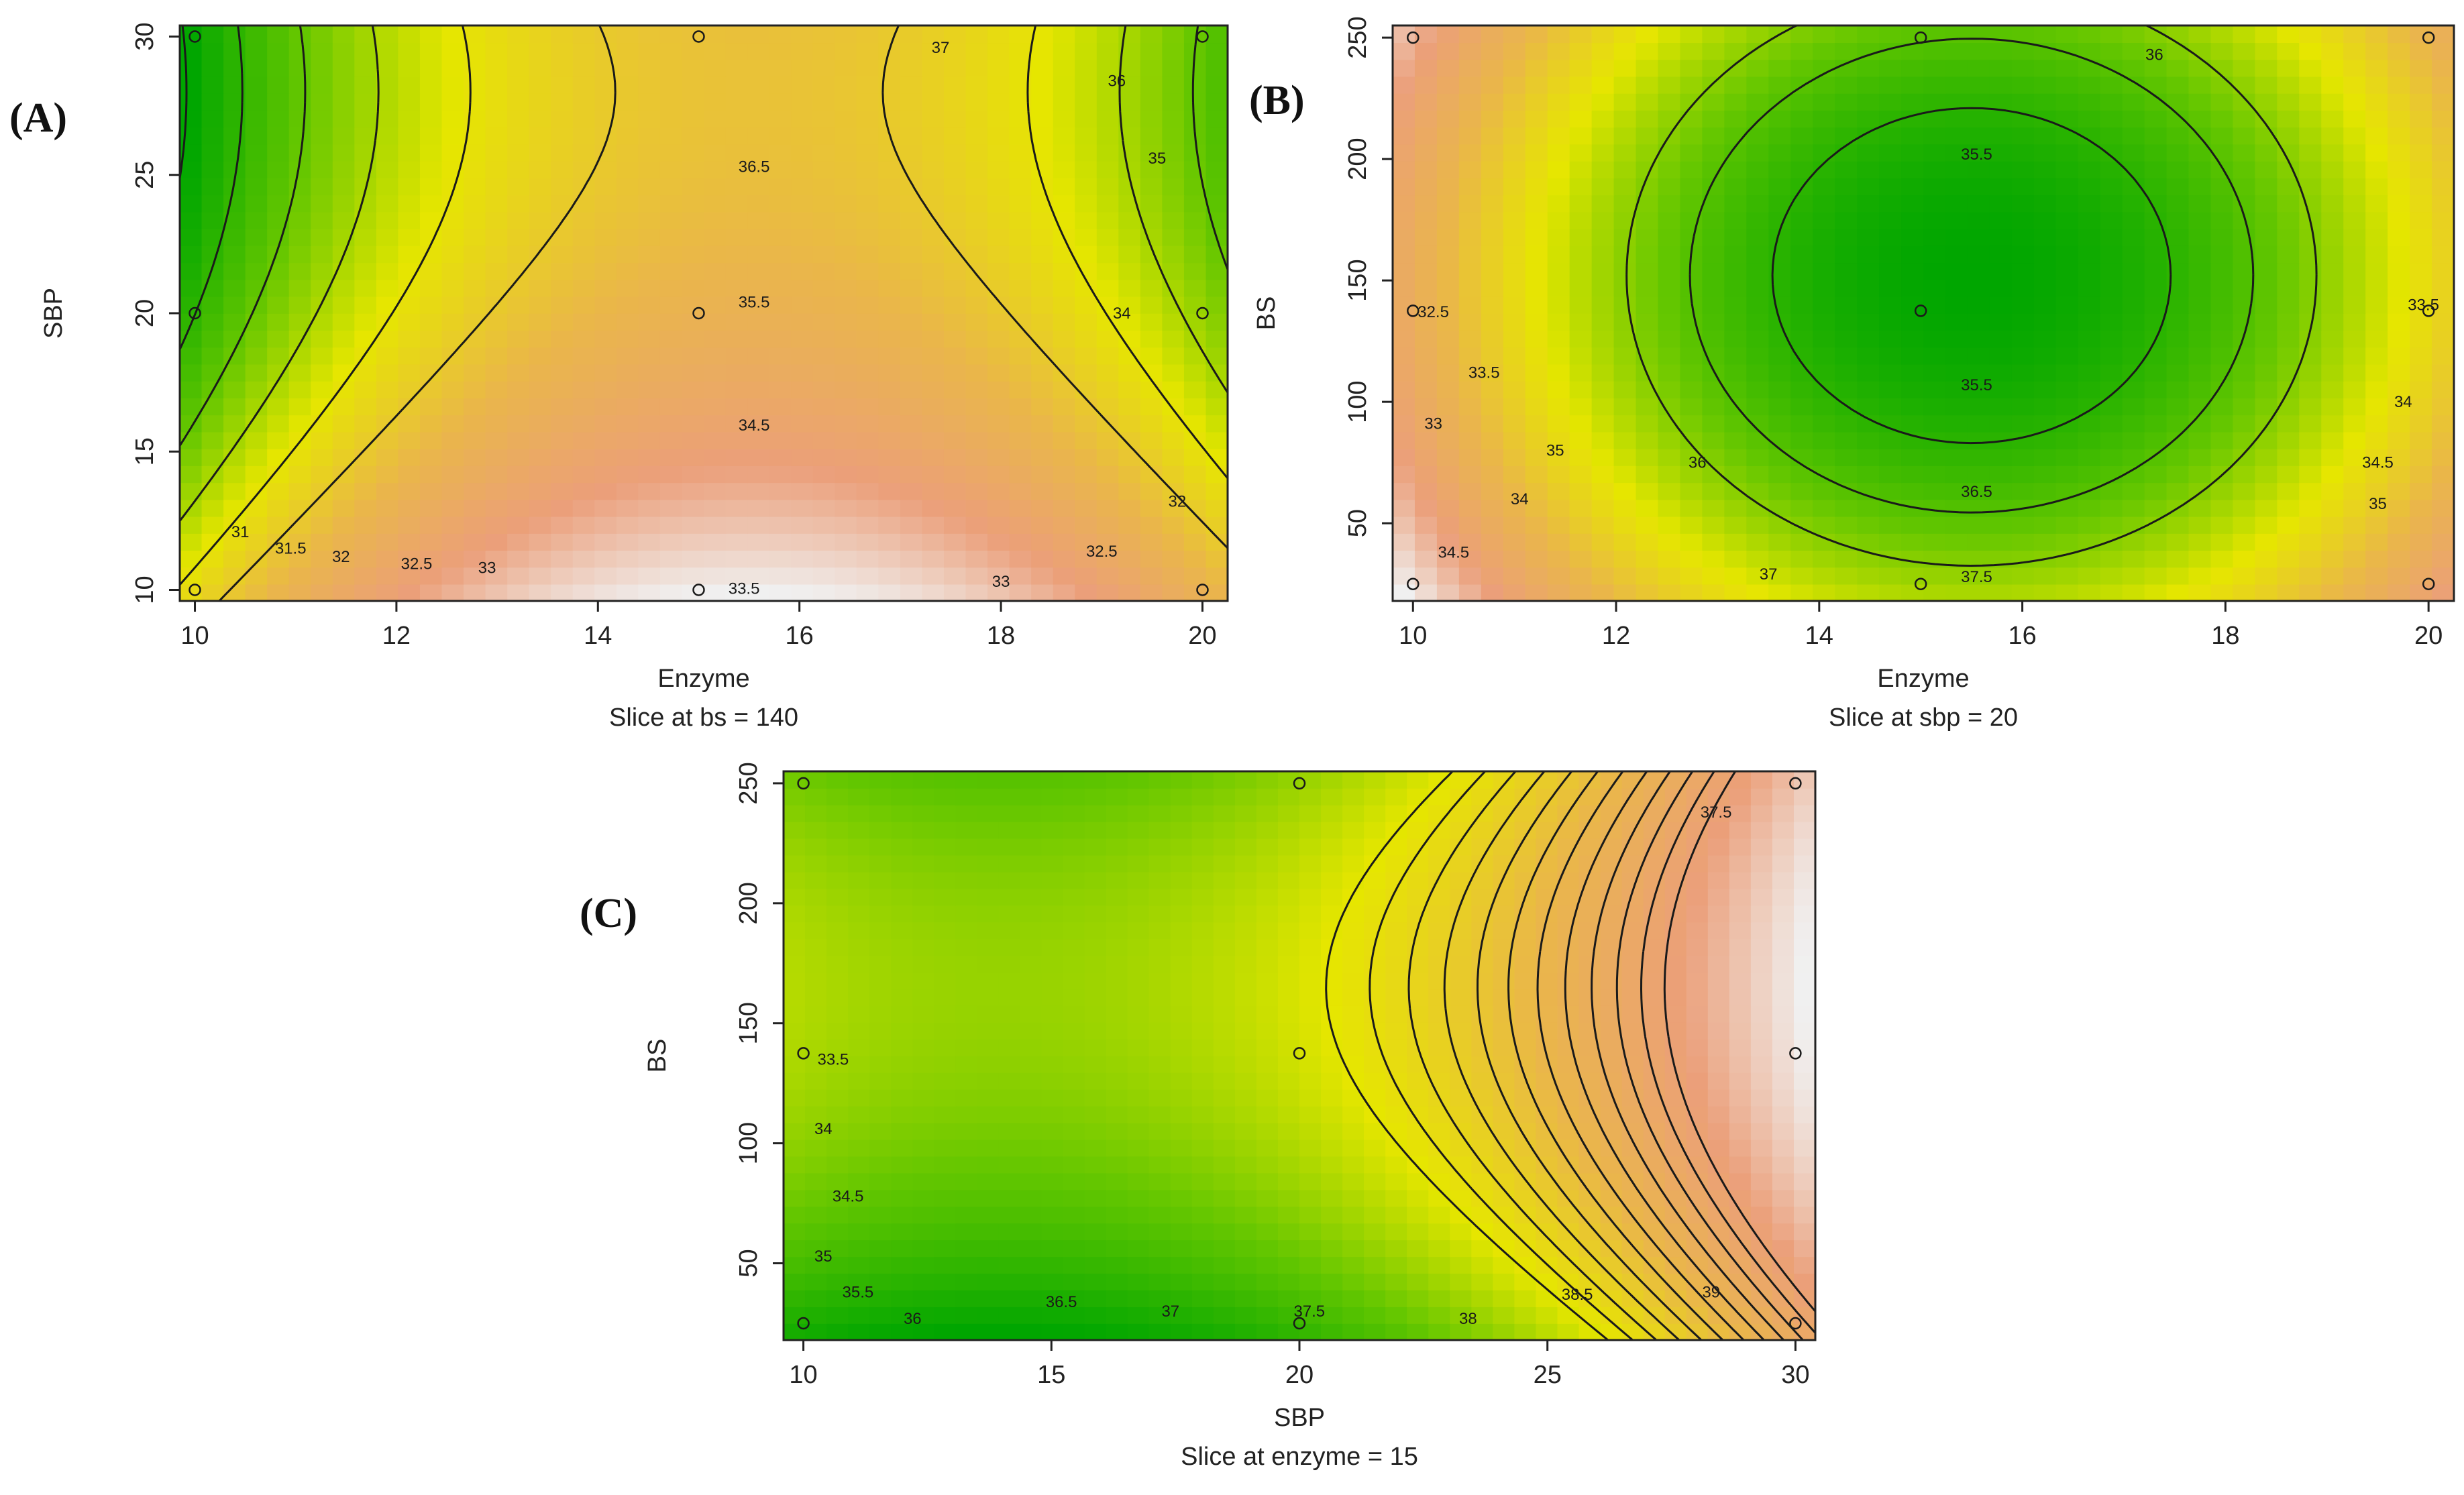 The height and width of the screenshot is (1495, 2464). What do you see at coordinates (1977, 385) in the screenshot?
I see `contour-label: 35.5` at bounding box center [1977, 385].